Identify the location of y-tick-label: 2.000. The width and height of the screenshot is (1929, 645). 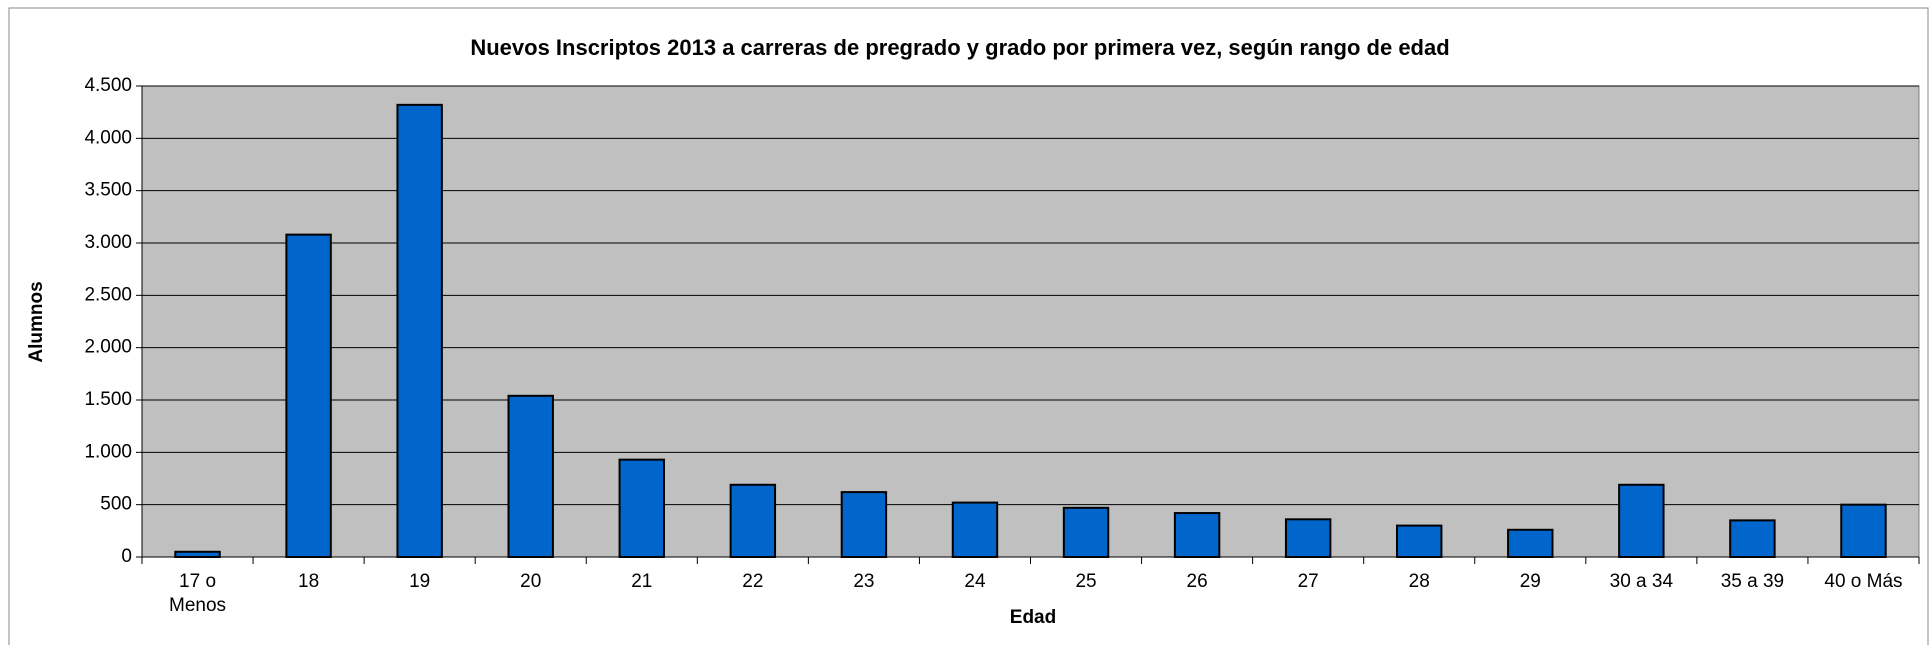
(108, 347).